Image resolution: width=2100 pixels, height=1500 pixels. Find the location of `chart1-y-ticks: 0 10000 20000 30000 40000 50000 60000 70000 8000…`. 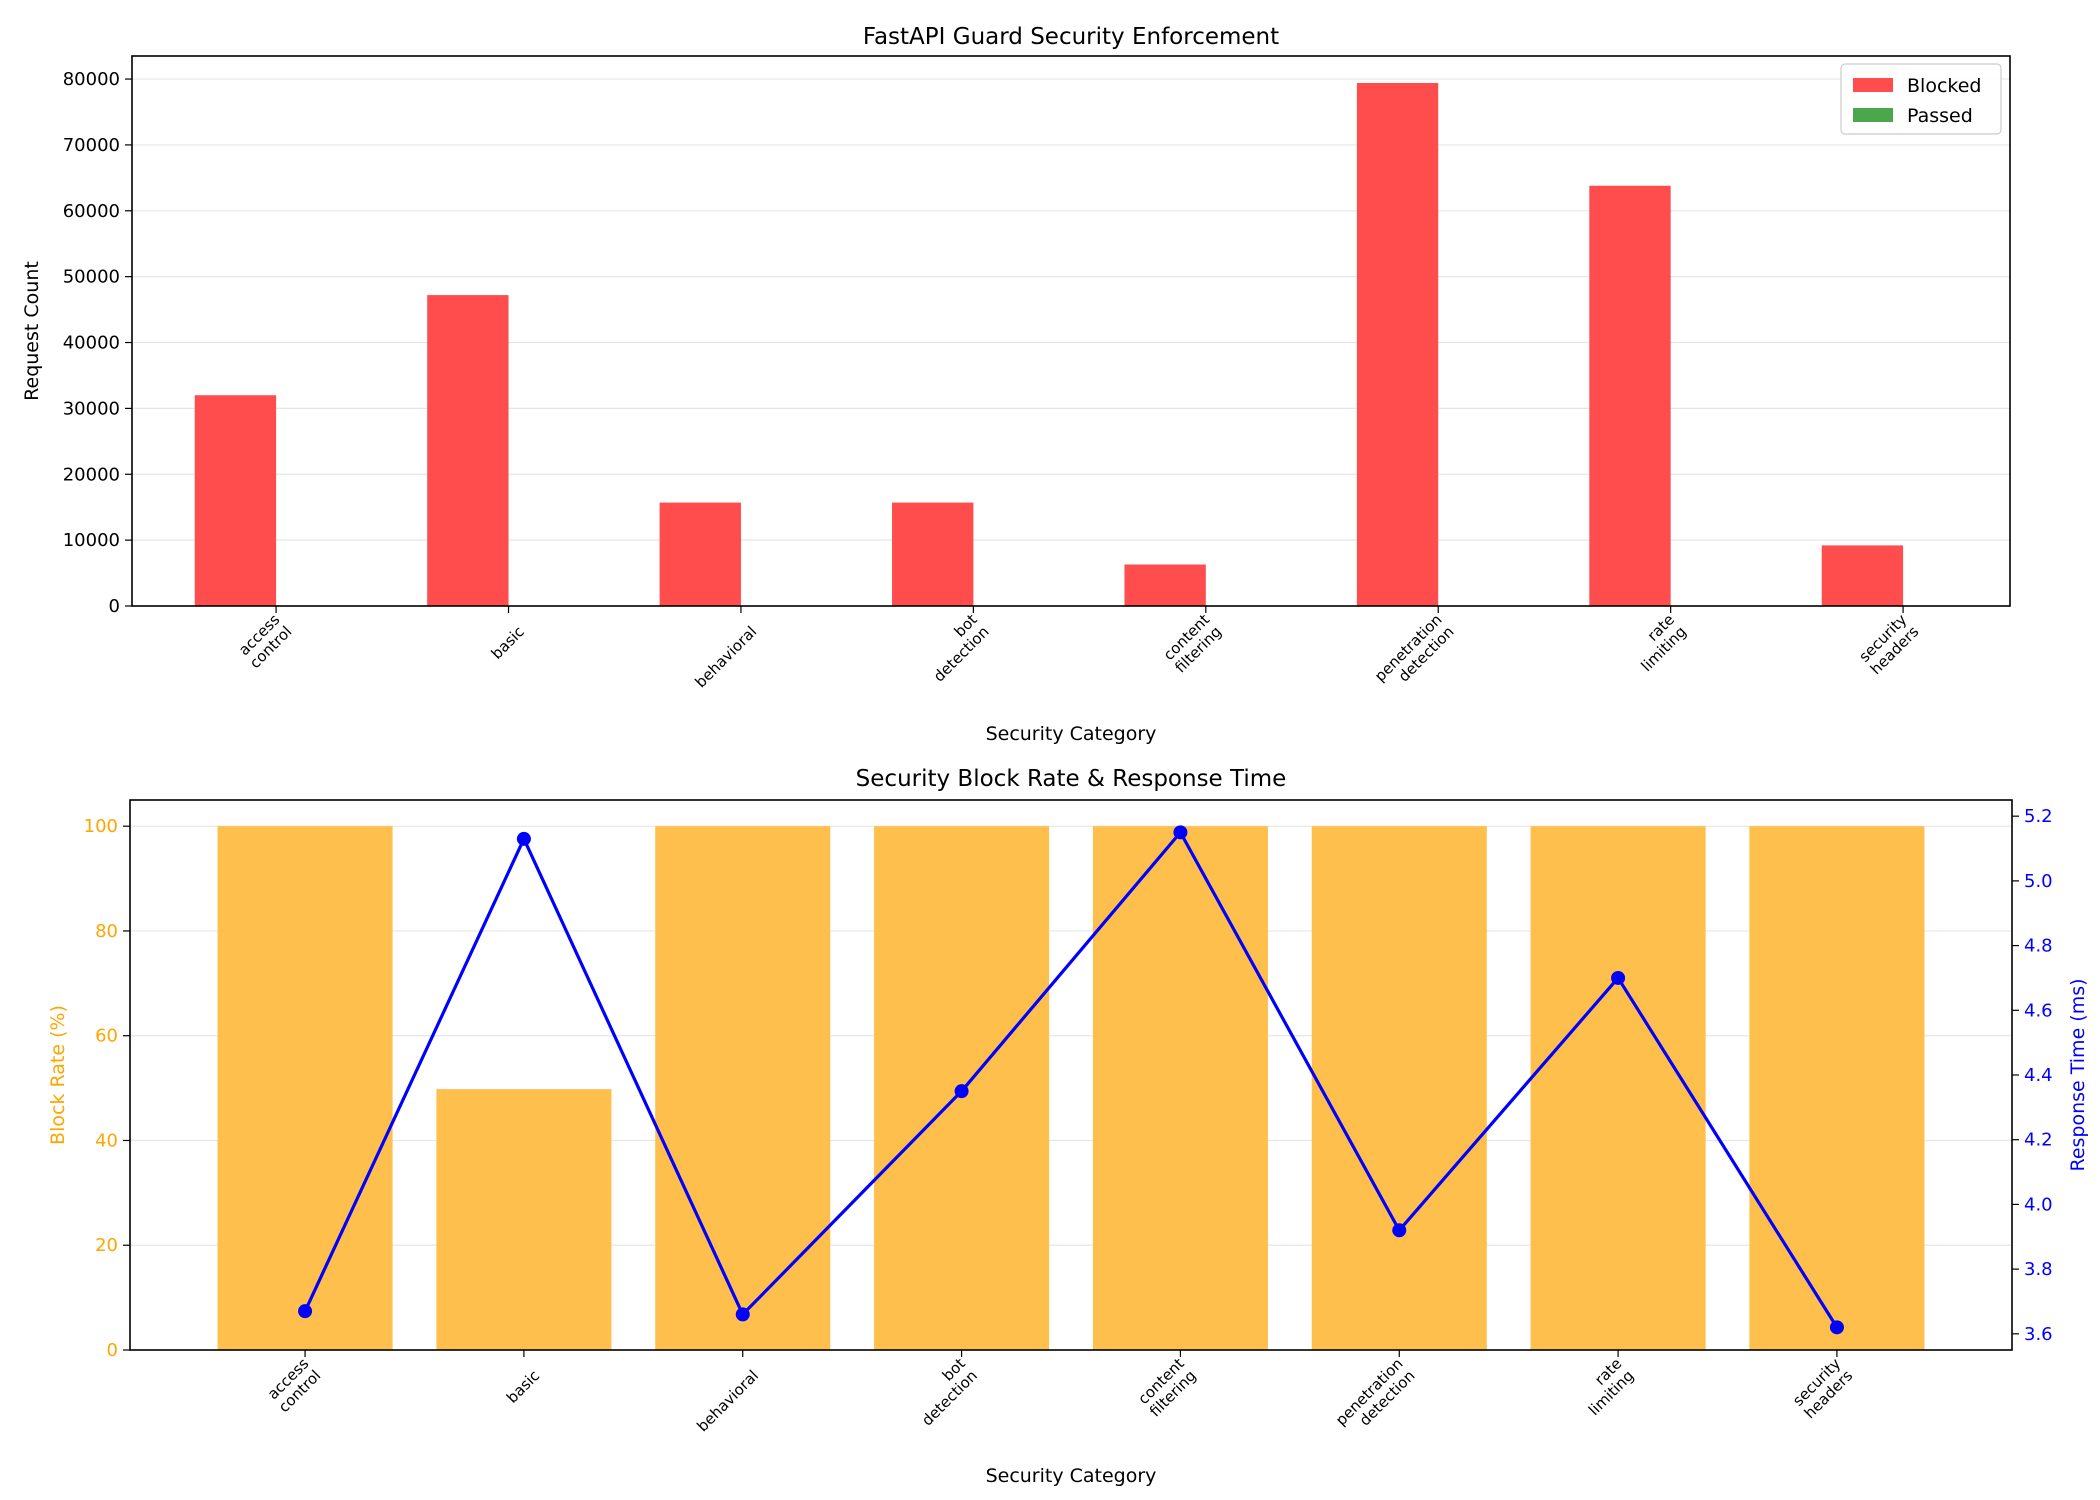

chart1-y-ticks: 0 10000 20000 30000 40000 50000 60000 70000 8000… is located at coordinates (97, 343).